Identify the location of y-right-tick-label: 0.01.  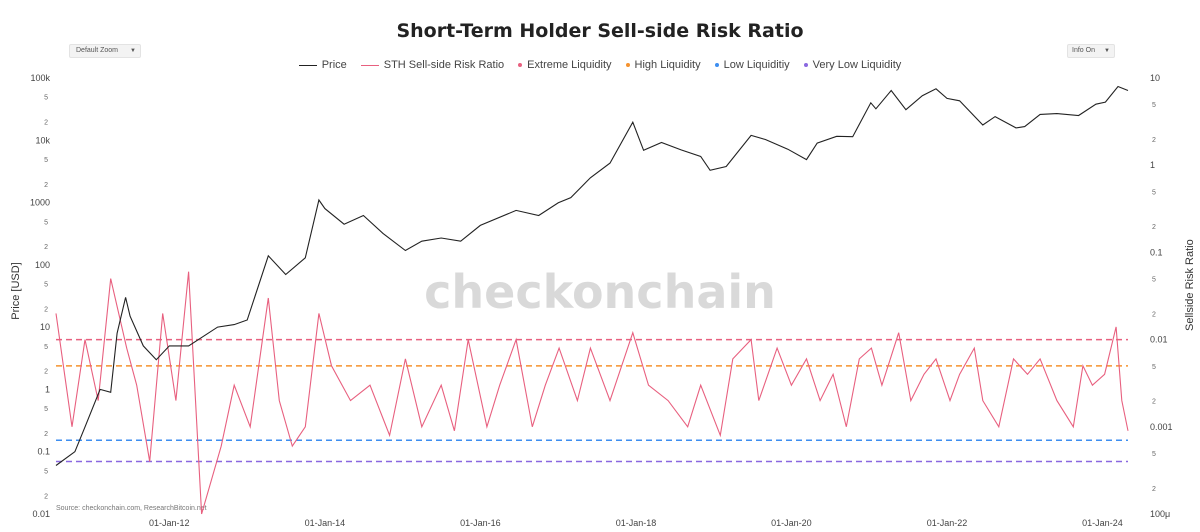
(1159, 340).